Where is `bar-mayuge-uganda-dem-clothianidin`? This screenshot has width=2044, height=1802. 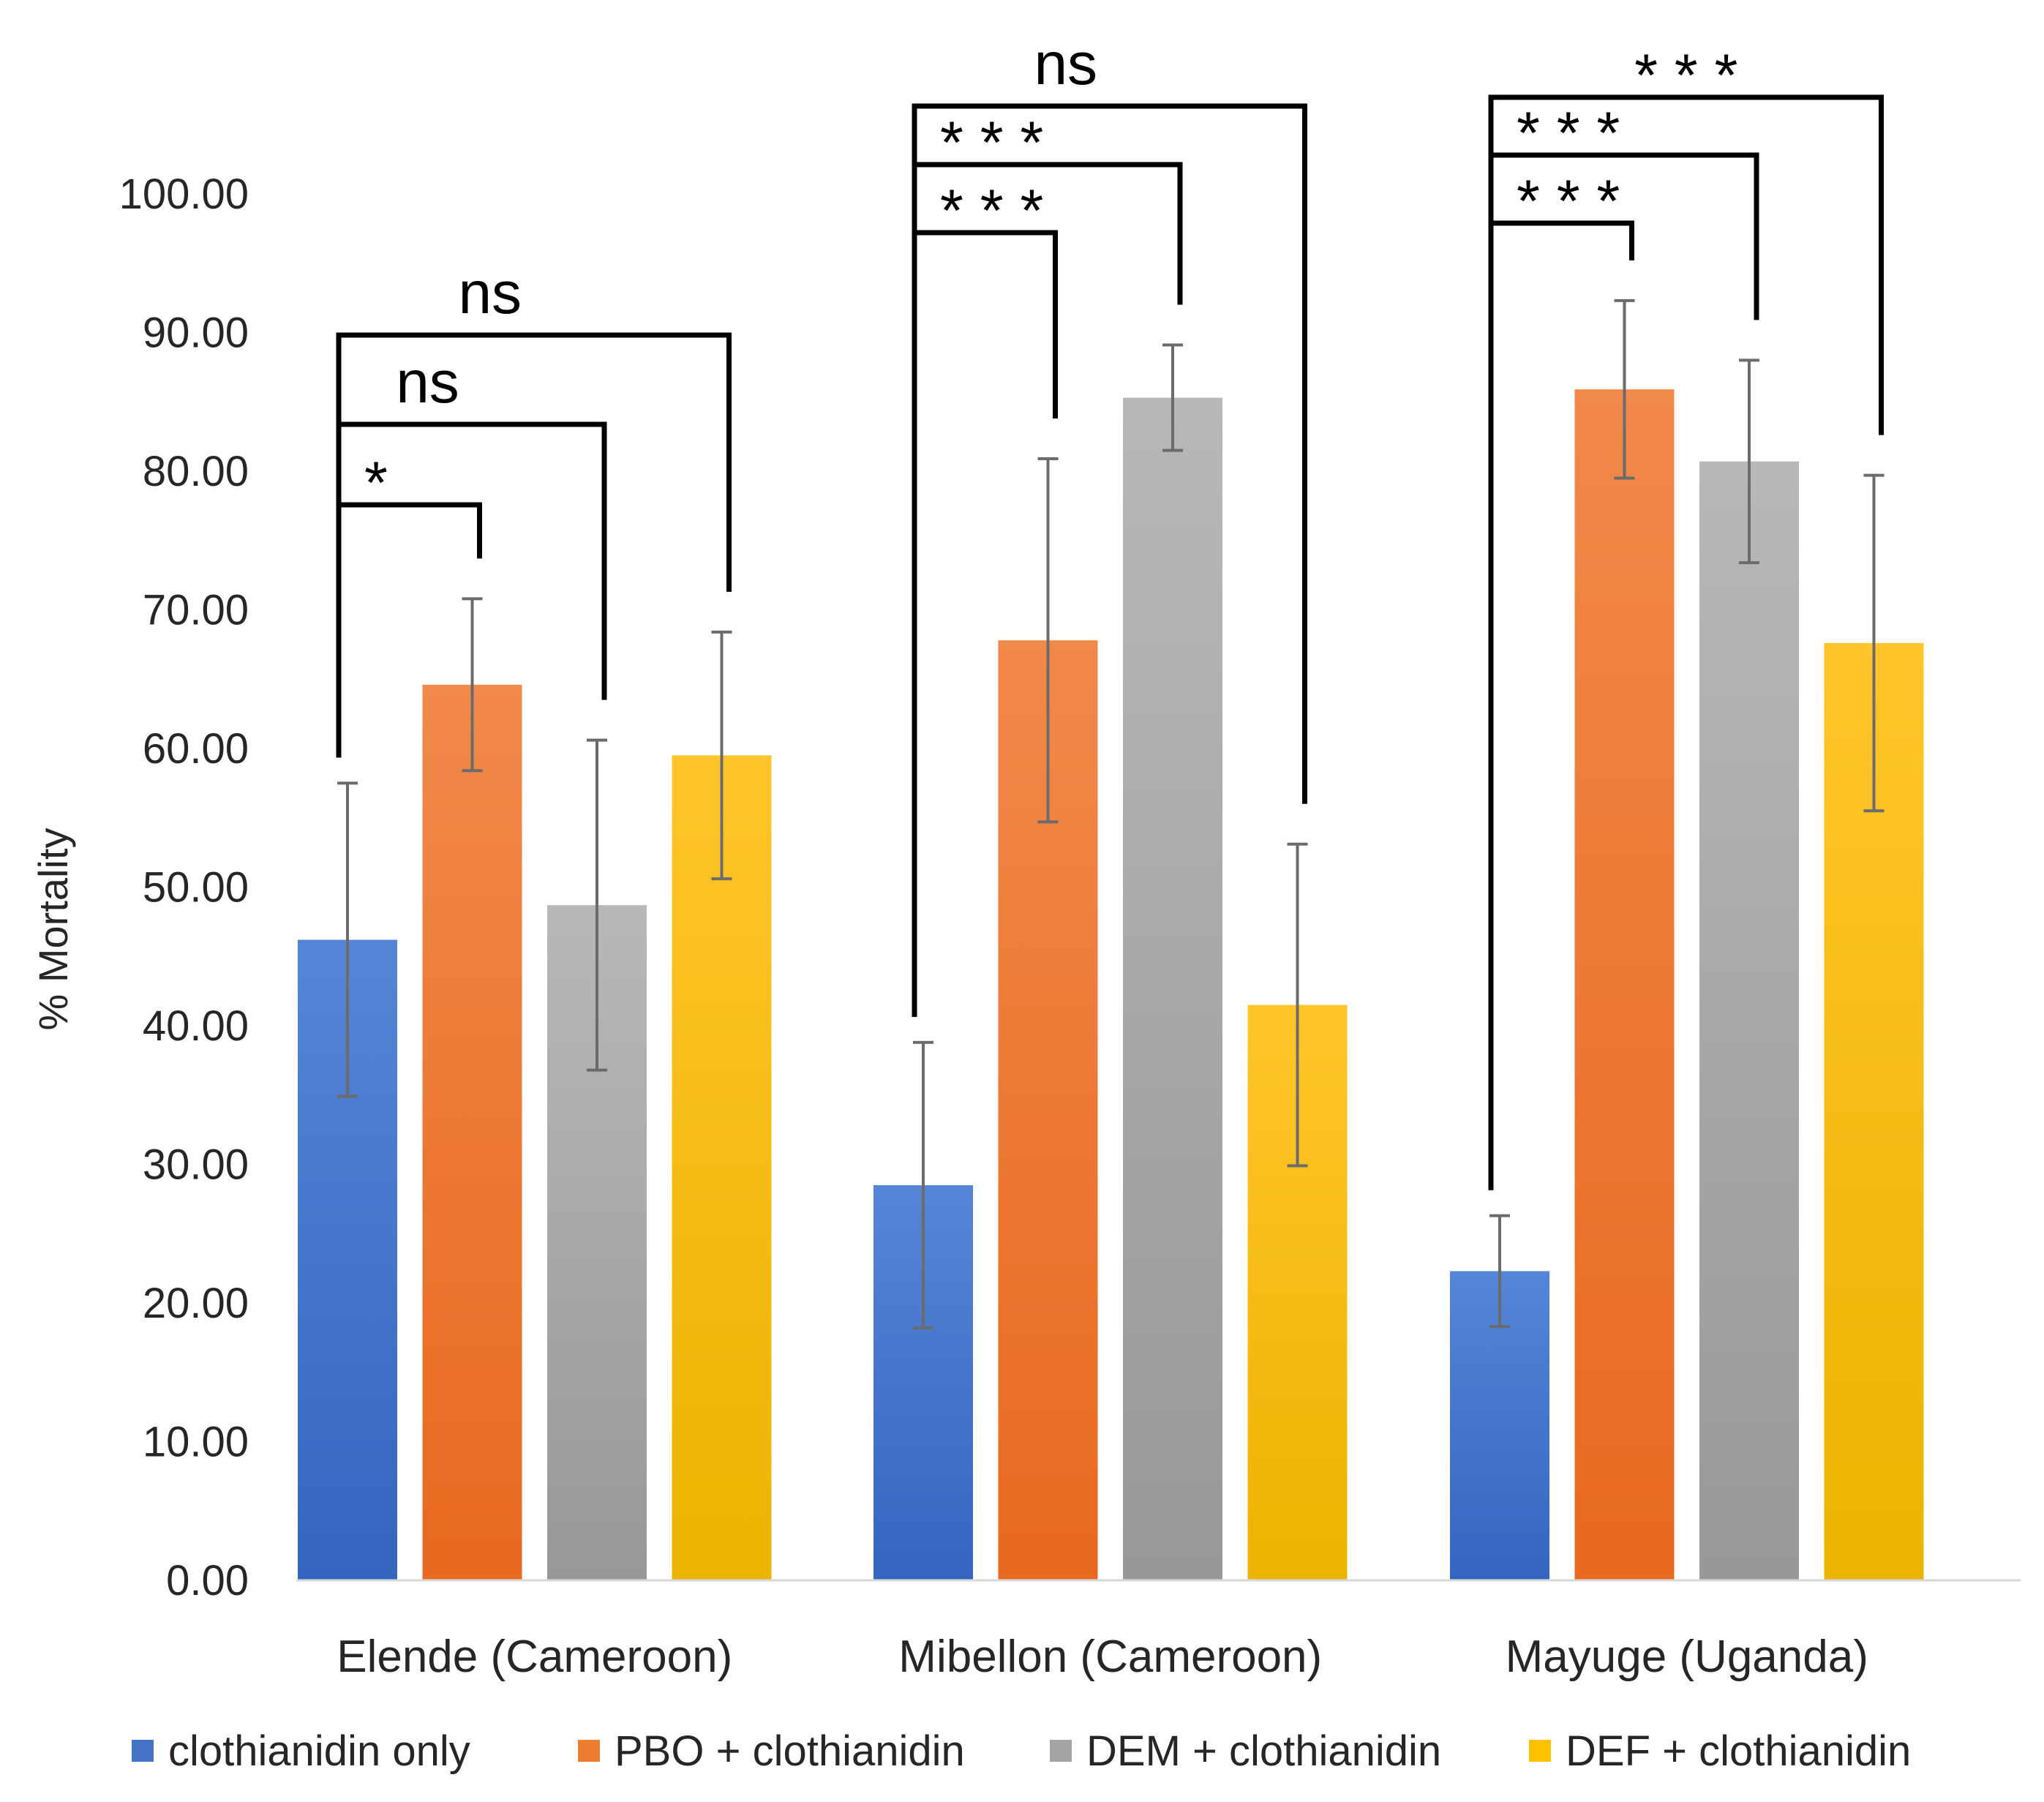 bar-mayuge-uganda-dem-clothianidin is located at coordinates (1749, 1020).